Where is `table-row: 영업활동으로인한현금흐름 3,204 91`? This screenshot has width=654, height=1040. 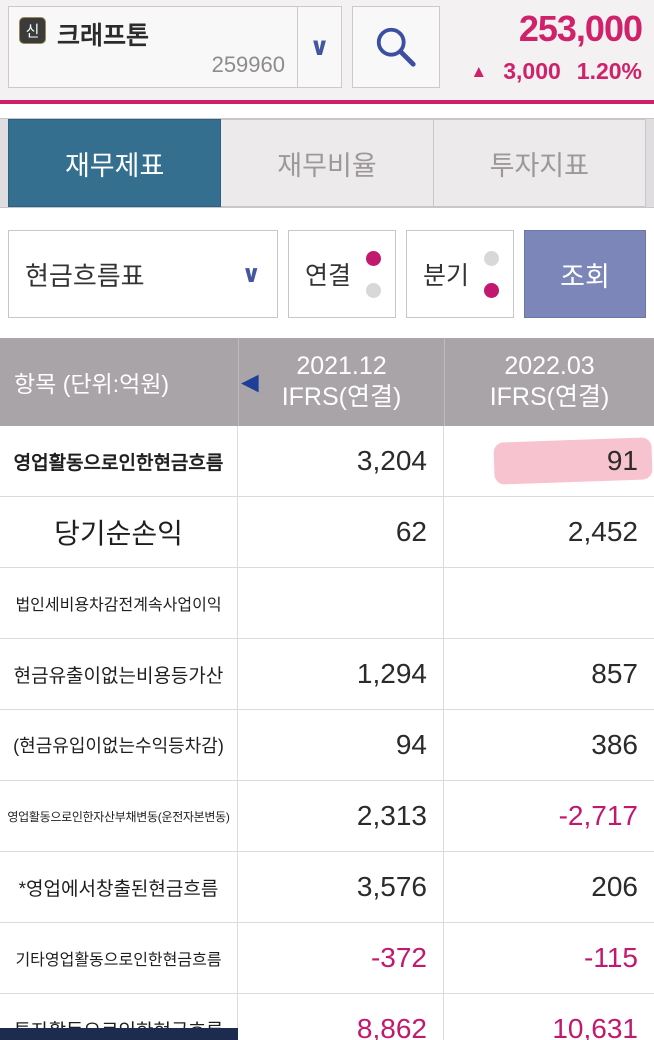 table-row: 영업활동으로인한현금흐름 3,204 91 is located at coordinates (327, 461).